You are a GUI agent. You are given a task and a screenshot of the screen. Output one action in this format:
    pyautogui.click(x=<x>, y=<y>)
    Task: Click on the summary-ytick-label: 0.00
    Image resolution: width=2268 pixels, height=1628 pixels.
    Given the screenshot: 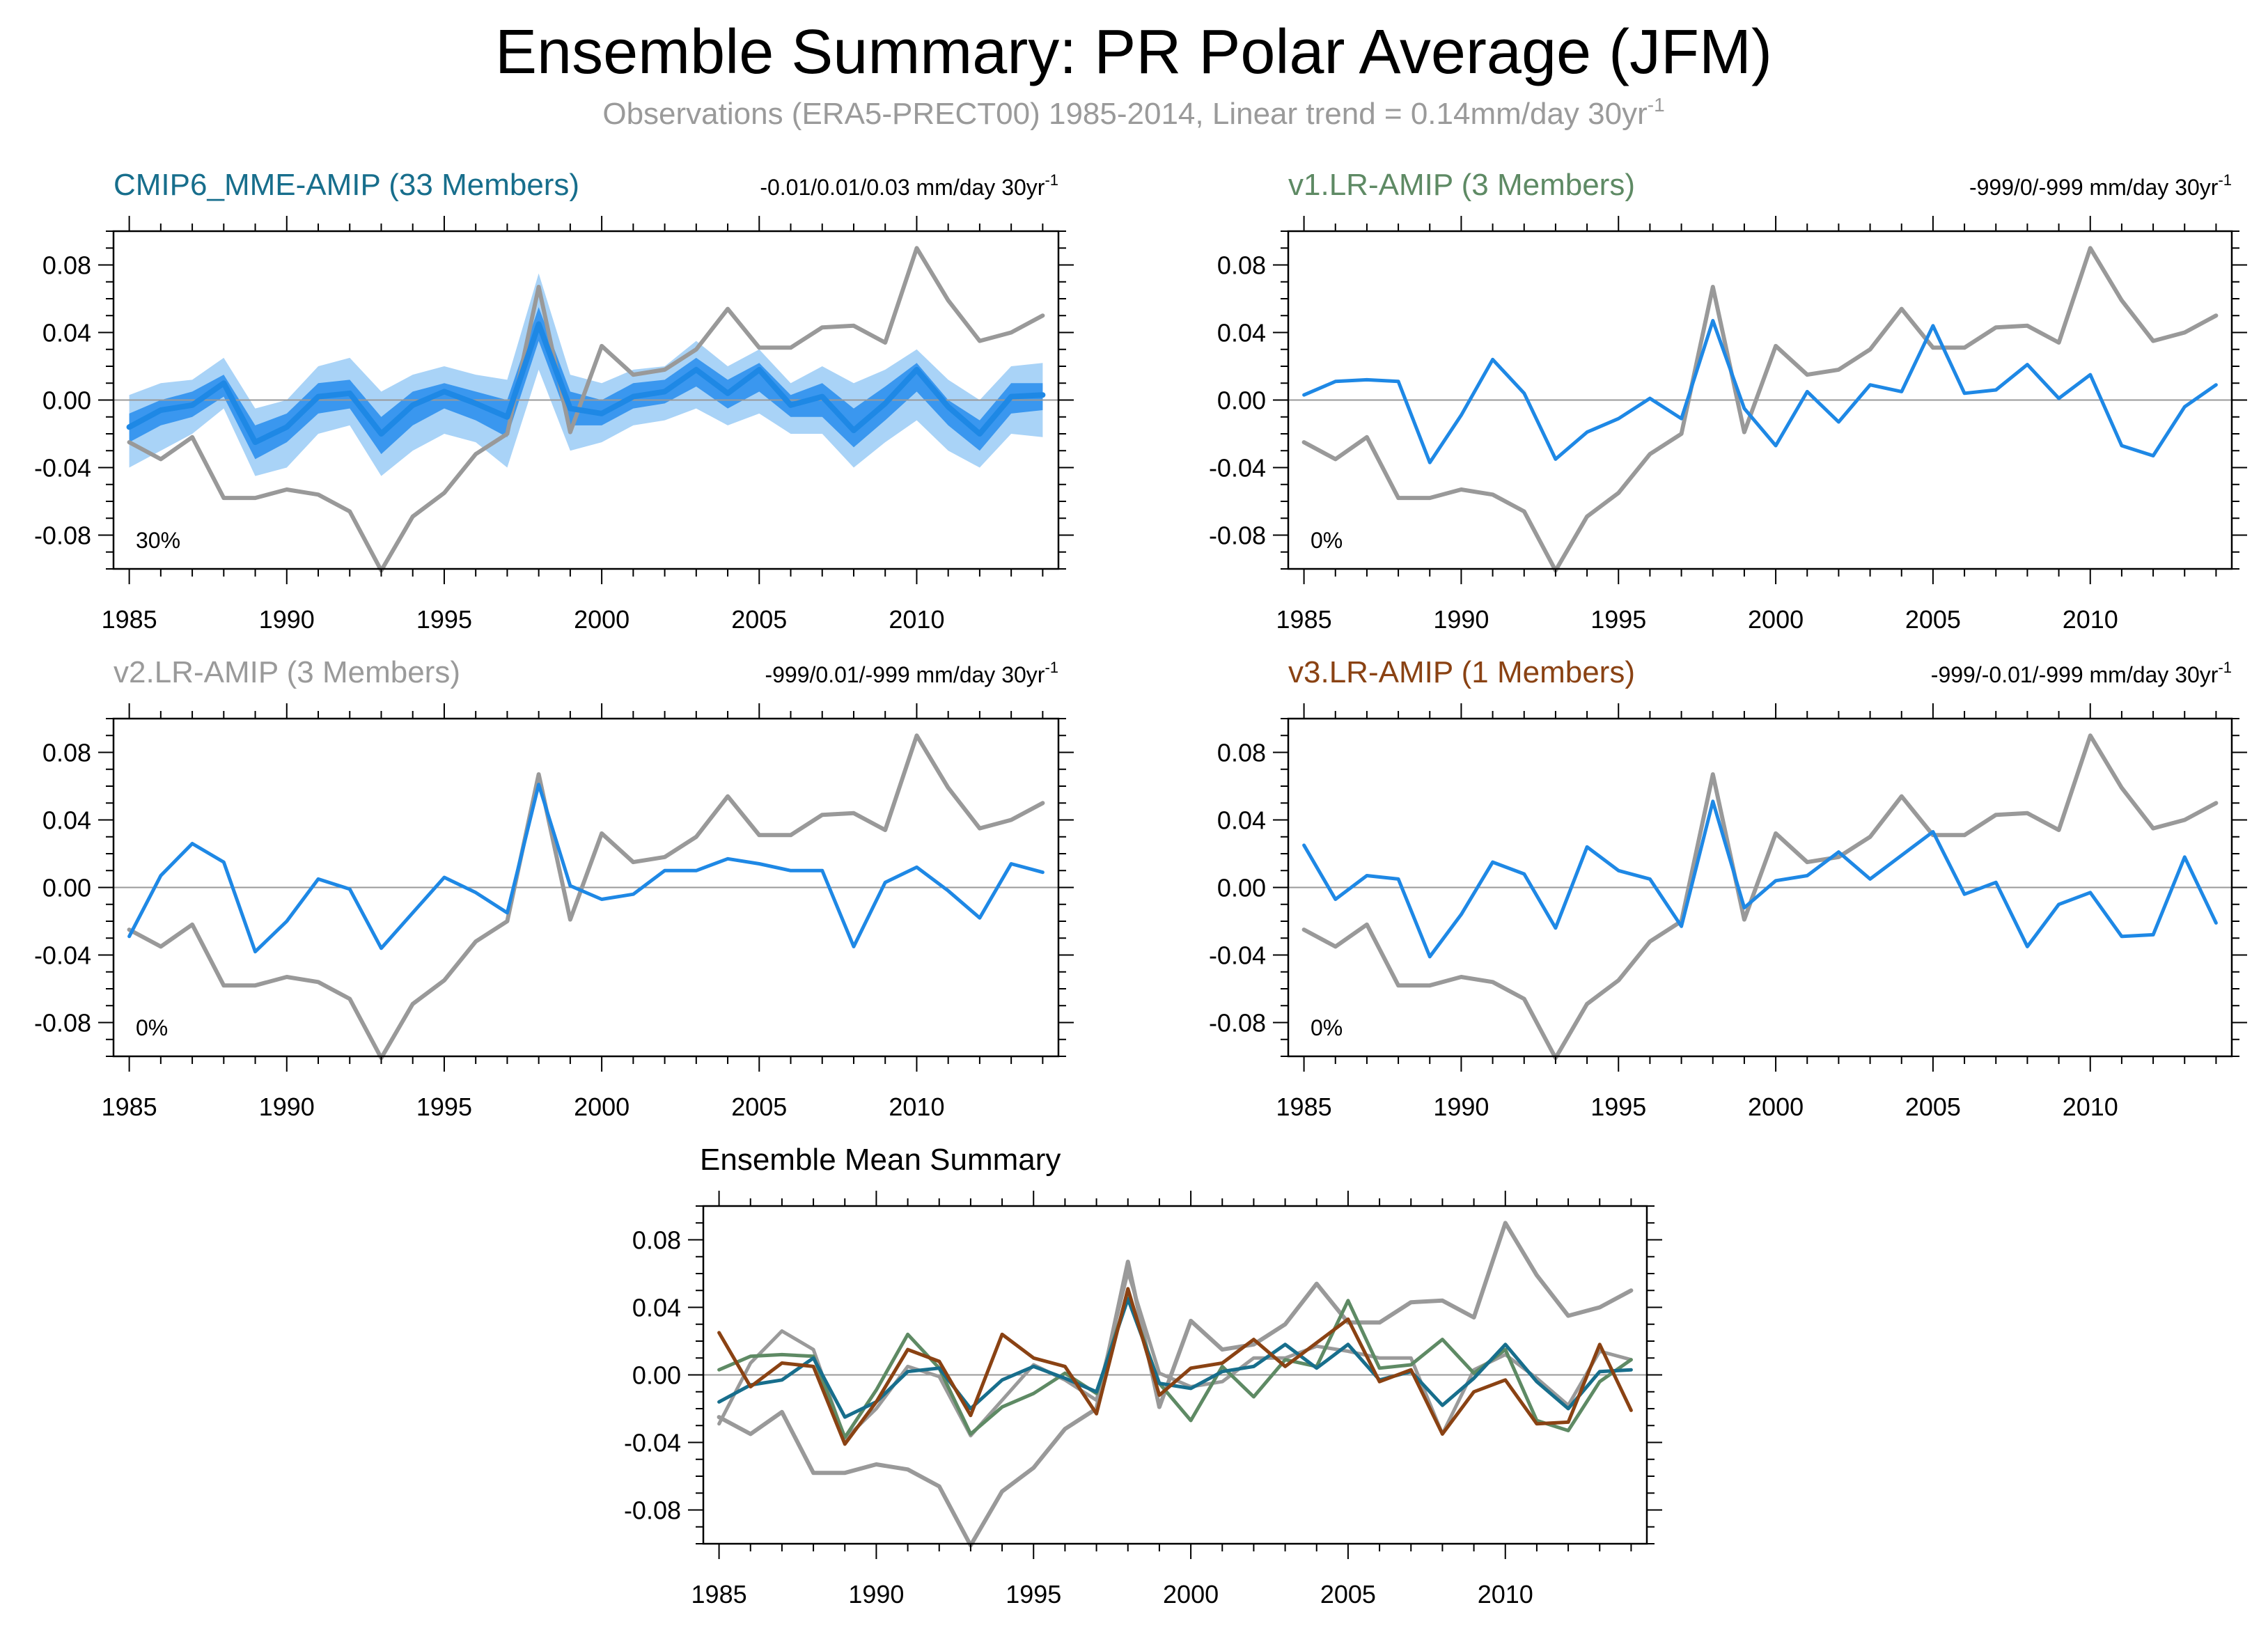 What is the action you would take?
    pyautogui.click(x=656, y=1375)
    